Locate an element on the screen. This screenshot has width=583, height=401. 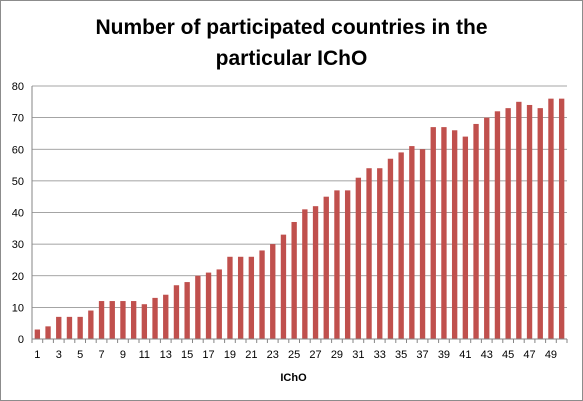
x-tick-label: 43 is located at coordinates (487, 355).